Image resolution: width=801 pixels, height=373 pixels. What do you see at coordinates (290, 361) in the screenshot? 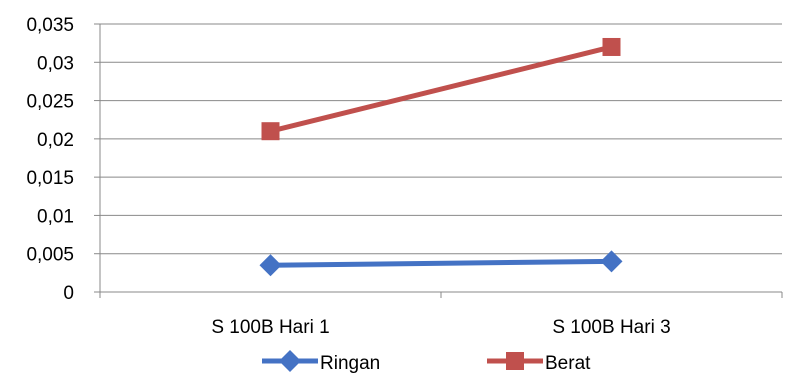
I see `legend-marker-ringan` at bounding box center [290, 361].